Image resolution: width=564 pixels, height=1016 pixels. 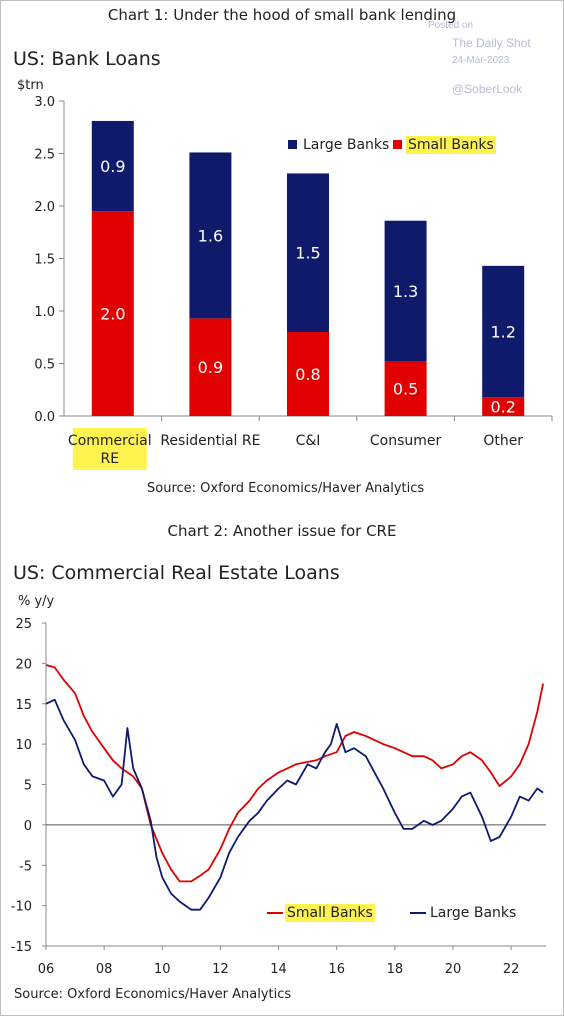 What do you see at coordinates (46, 969) in the screenshot?
I see `x-tick-label: 06` at bounding box center [46, 969].